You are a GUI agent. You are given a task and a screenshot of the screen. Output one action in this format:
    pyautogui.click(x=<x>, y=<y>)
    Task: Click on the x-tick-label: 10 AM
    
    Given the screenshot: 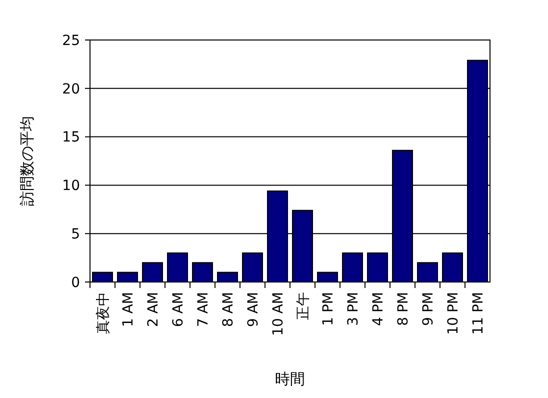 What is the action you would take?
    pyautogui.click(x=278, y=314)
    